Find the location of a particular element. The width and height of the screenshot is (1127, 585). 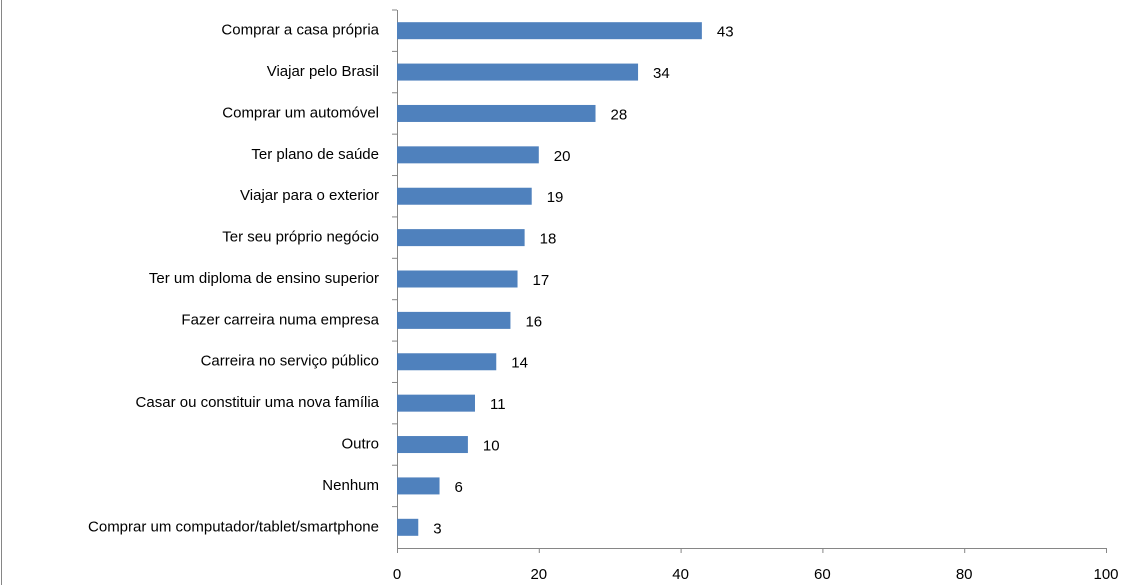

y-tick-label: Ter plano de saúde is located at coordinates (315, 154).